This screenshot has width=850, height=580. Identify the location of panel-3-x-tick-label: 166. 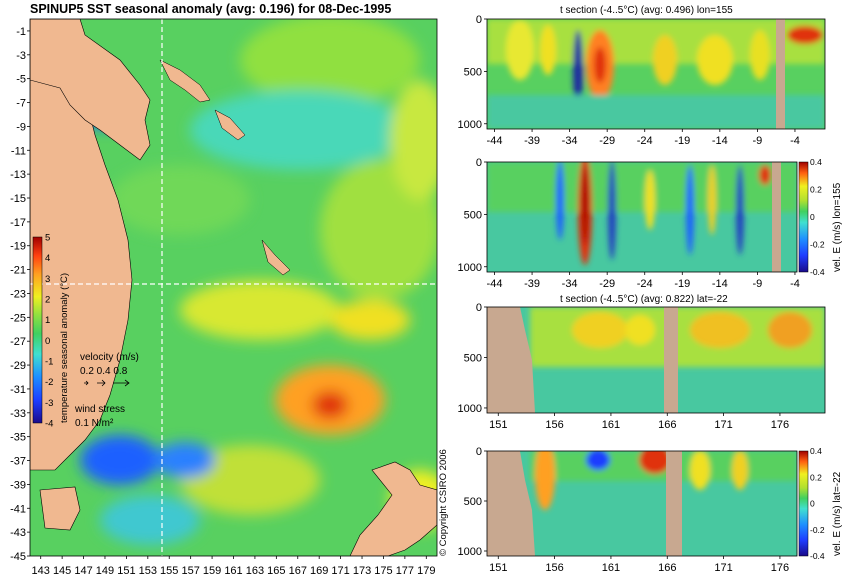
(667, 425).